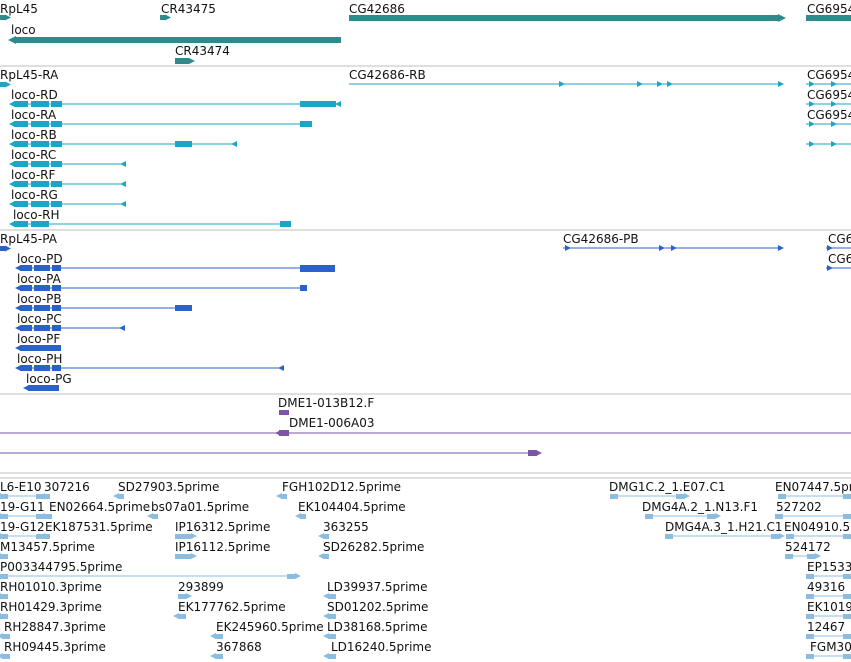  I want to click on est-fgm30-block, so click(810, 656).